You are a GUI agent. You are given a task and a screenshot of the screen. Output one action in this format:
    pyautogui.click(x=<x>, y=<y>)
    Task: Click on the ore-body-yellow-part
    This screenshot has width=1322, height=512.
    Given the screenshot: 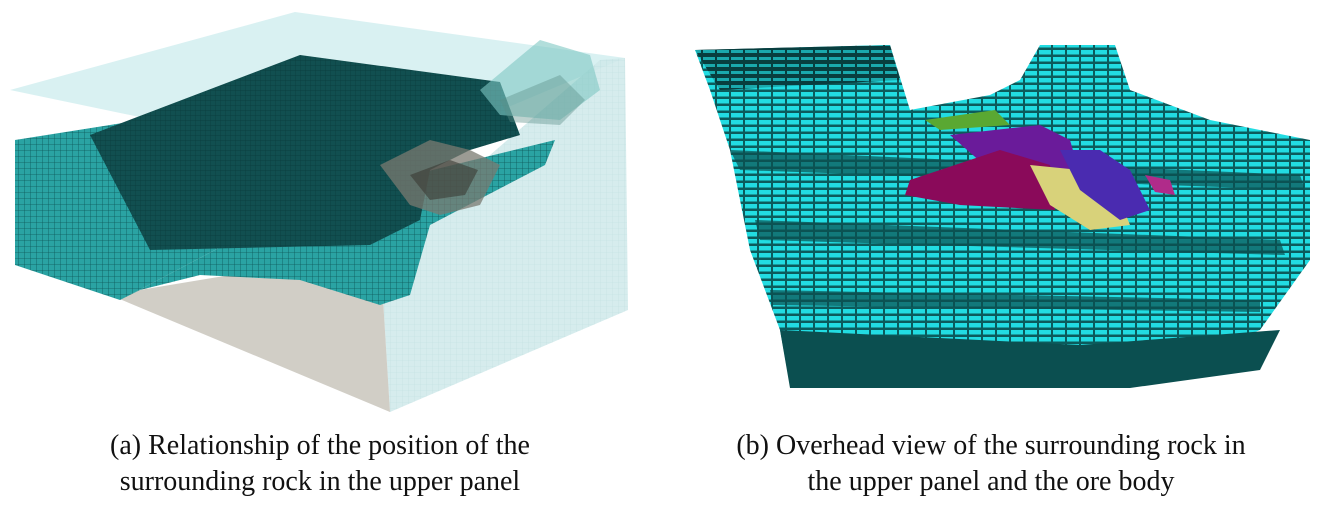 What is the action you would take?
    pyautogui.click(x=1080, y=197)
    